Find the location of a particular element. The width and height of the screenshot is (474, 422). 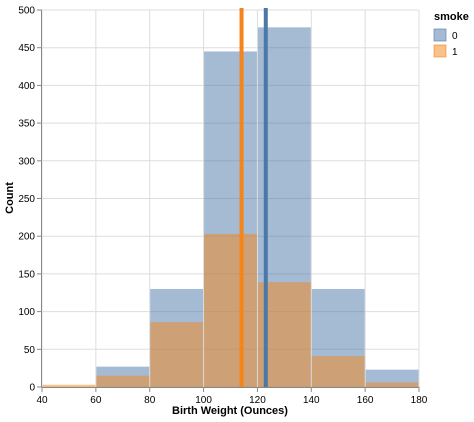

x-axis-title: Birth Weight (Ounces) is located at coordinates (230, 411).